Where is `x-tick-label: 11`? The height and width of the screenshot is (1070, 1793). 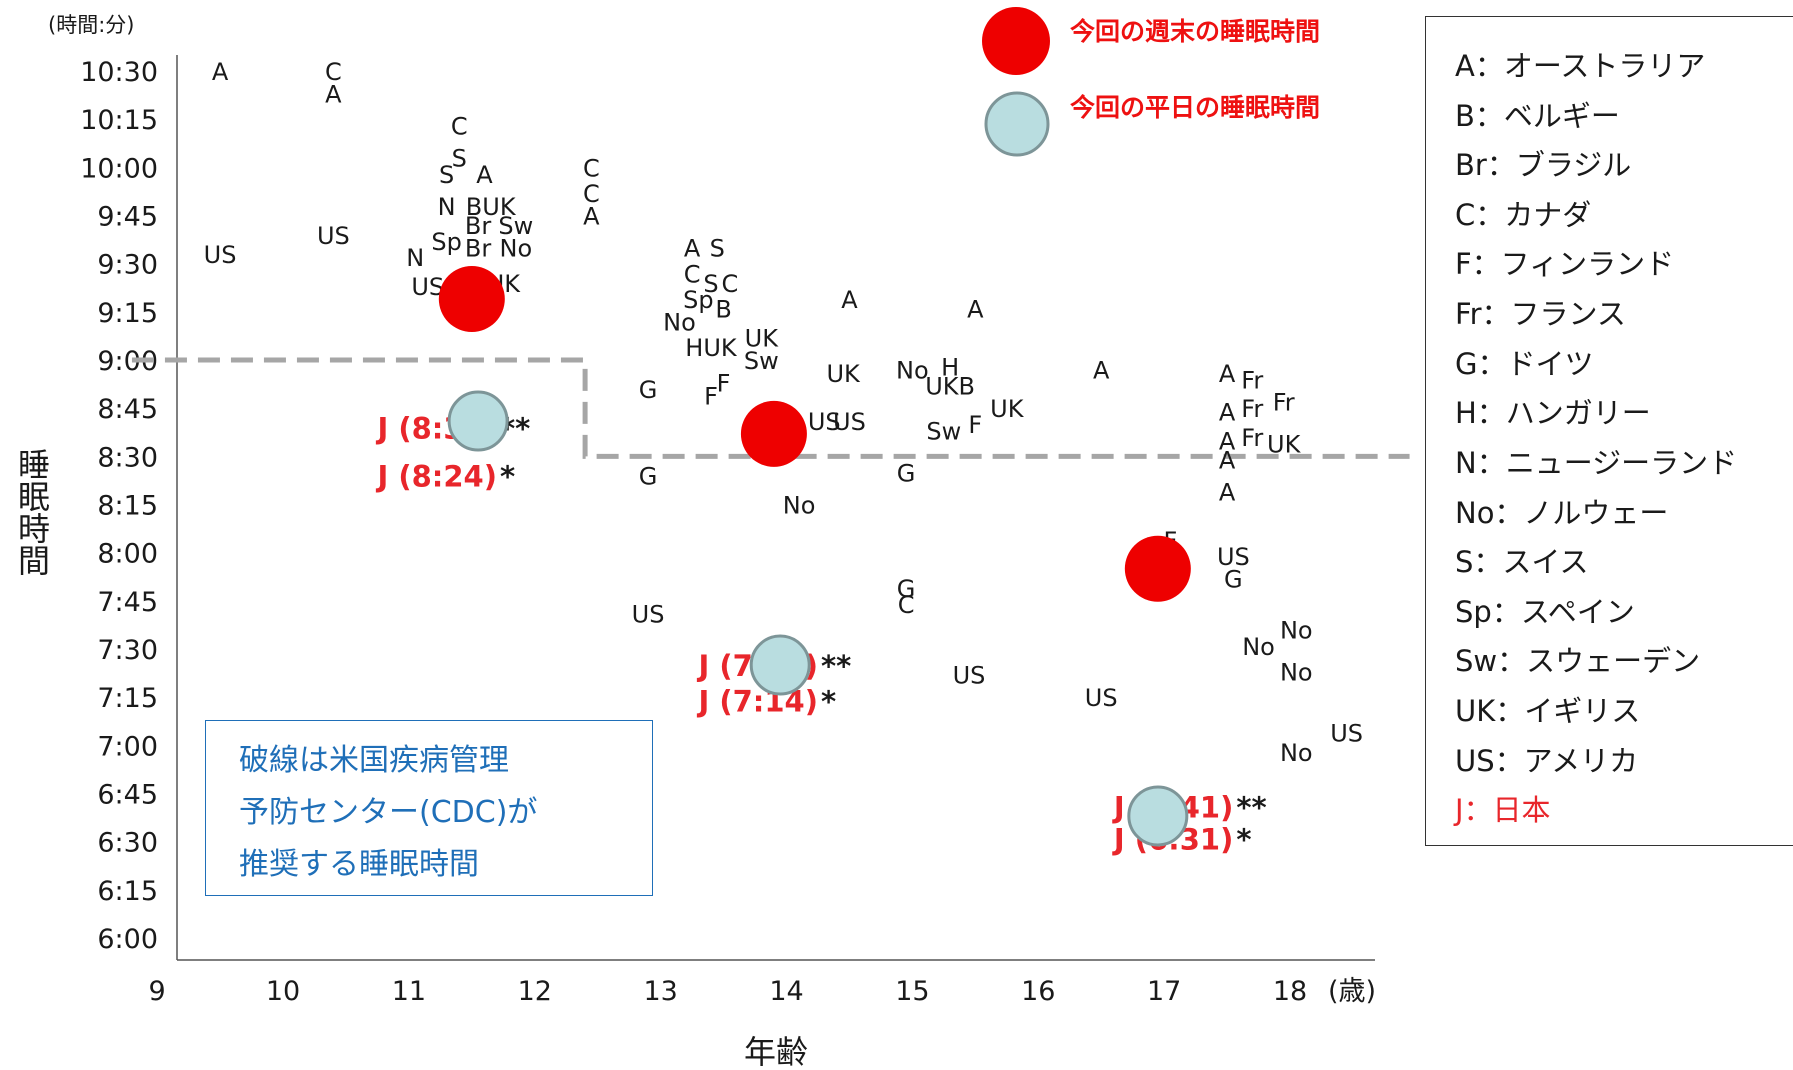
x-tick-label: 11 is located at coordinates (409, 991).